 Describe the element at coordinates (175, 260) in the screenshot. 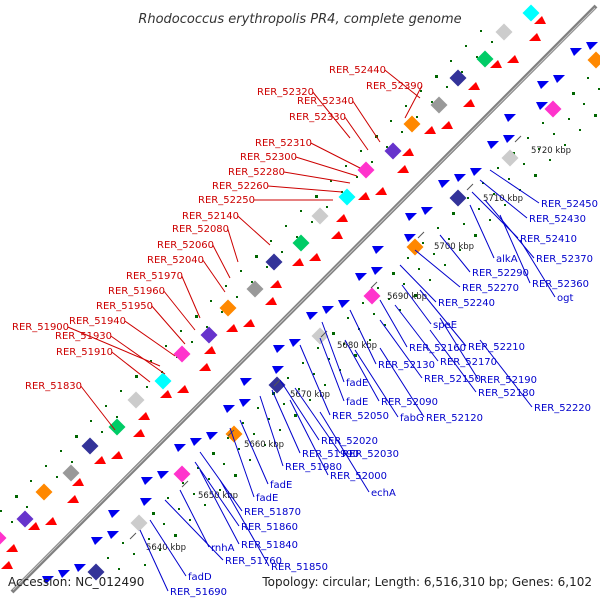

I see `forward-gene-label: RER_52040` at that location.